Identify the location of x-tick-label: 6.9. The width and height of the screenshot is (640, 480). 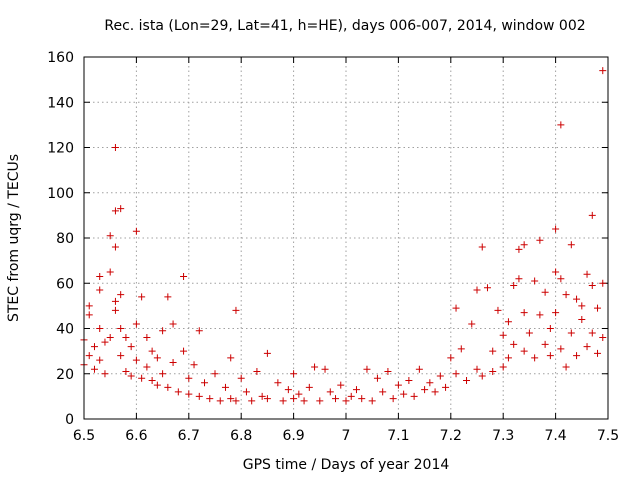
(293, 436).